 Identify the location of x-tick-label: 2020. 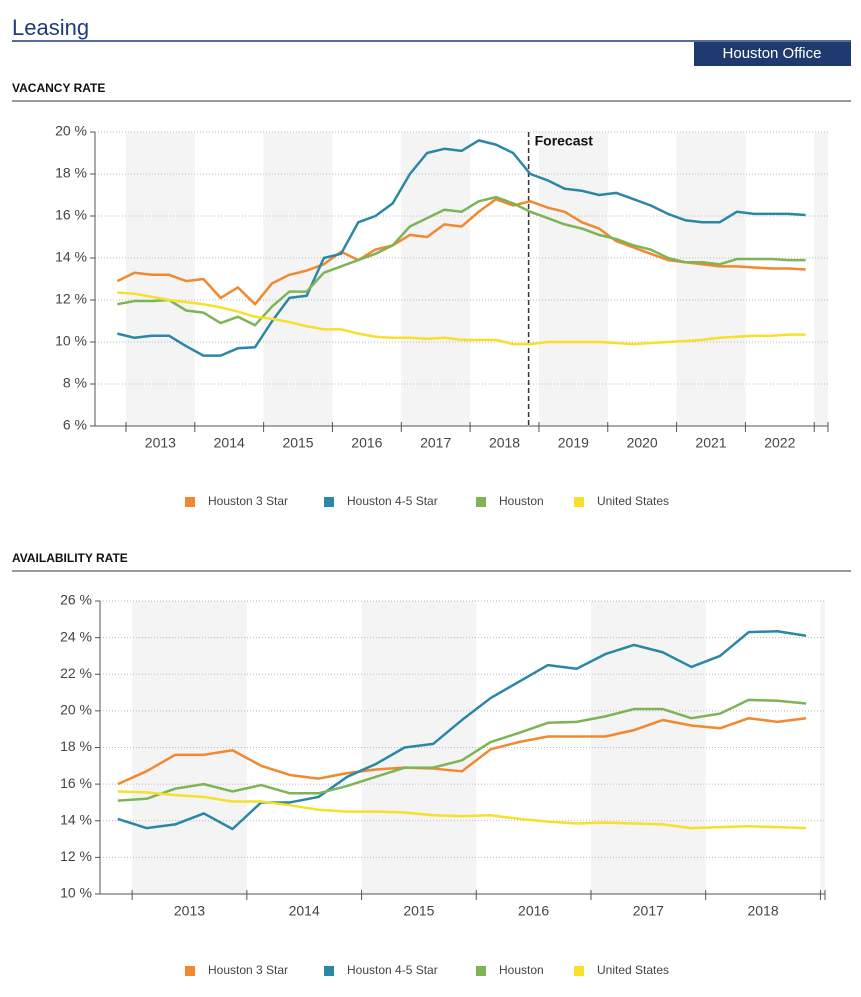
(642, 443).